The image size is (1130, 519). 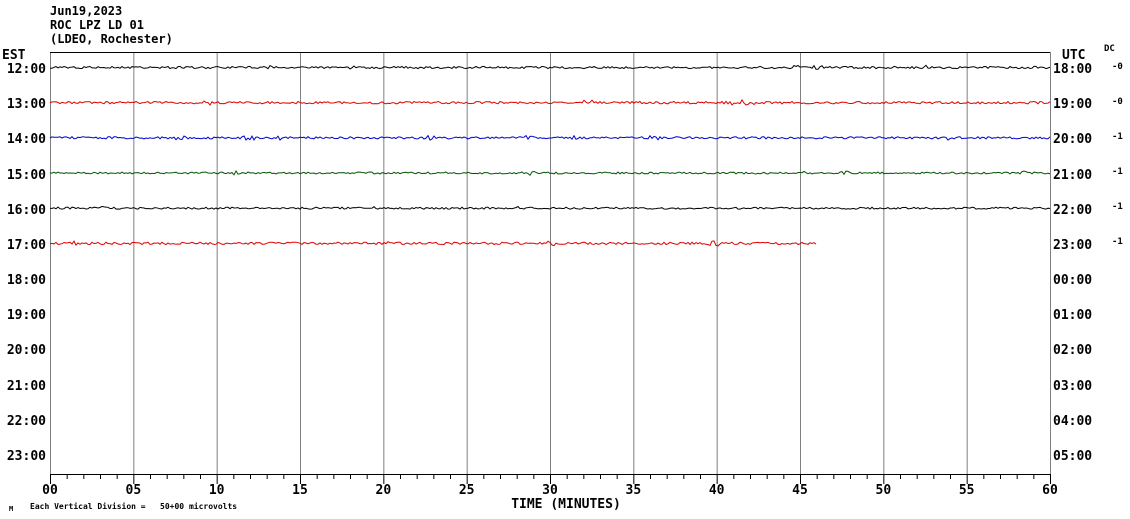 I want to click on utc-time-label: 22:00, so click(x=1073, y=210).